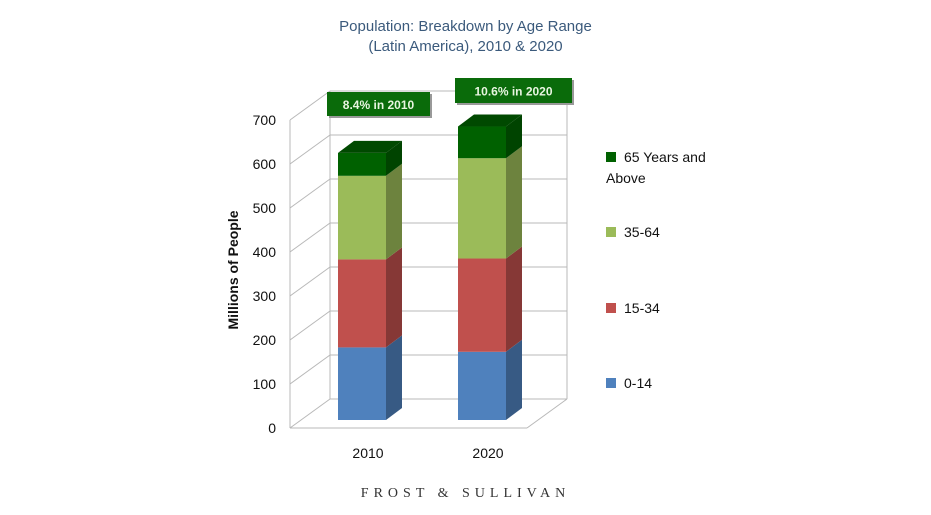  I want to click on x-tick-label: 2010, so click(367, 453).